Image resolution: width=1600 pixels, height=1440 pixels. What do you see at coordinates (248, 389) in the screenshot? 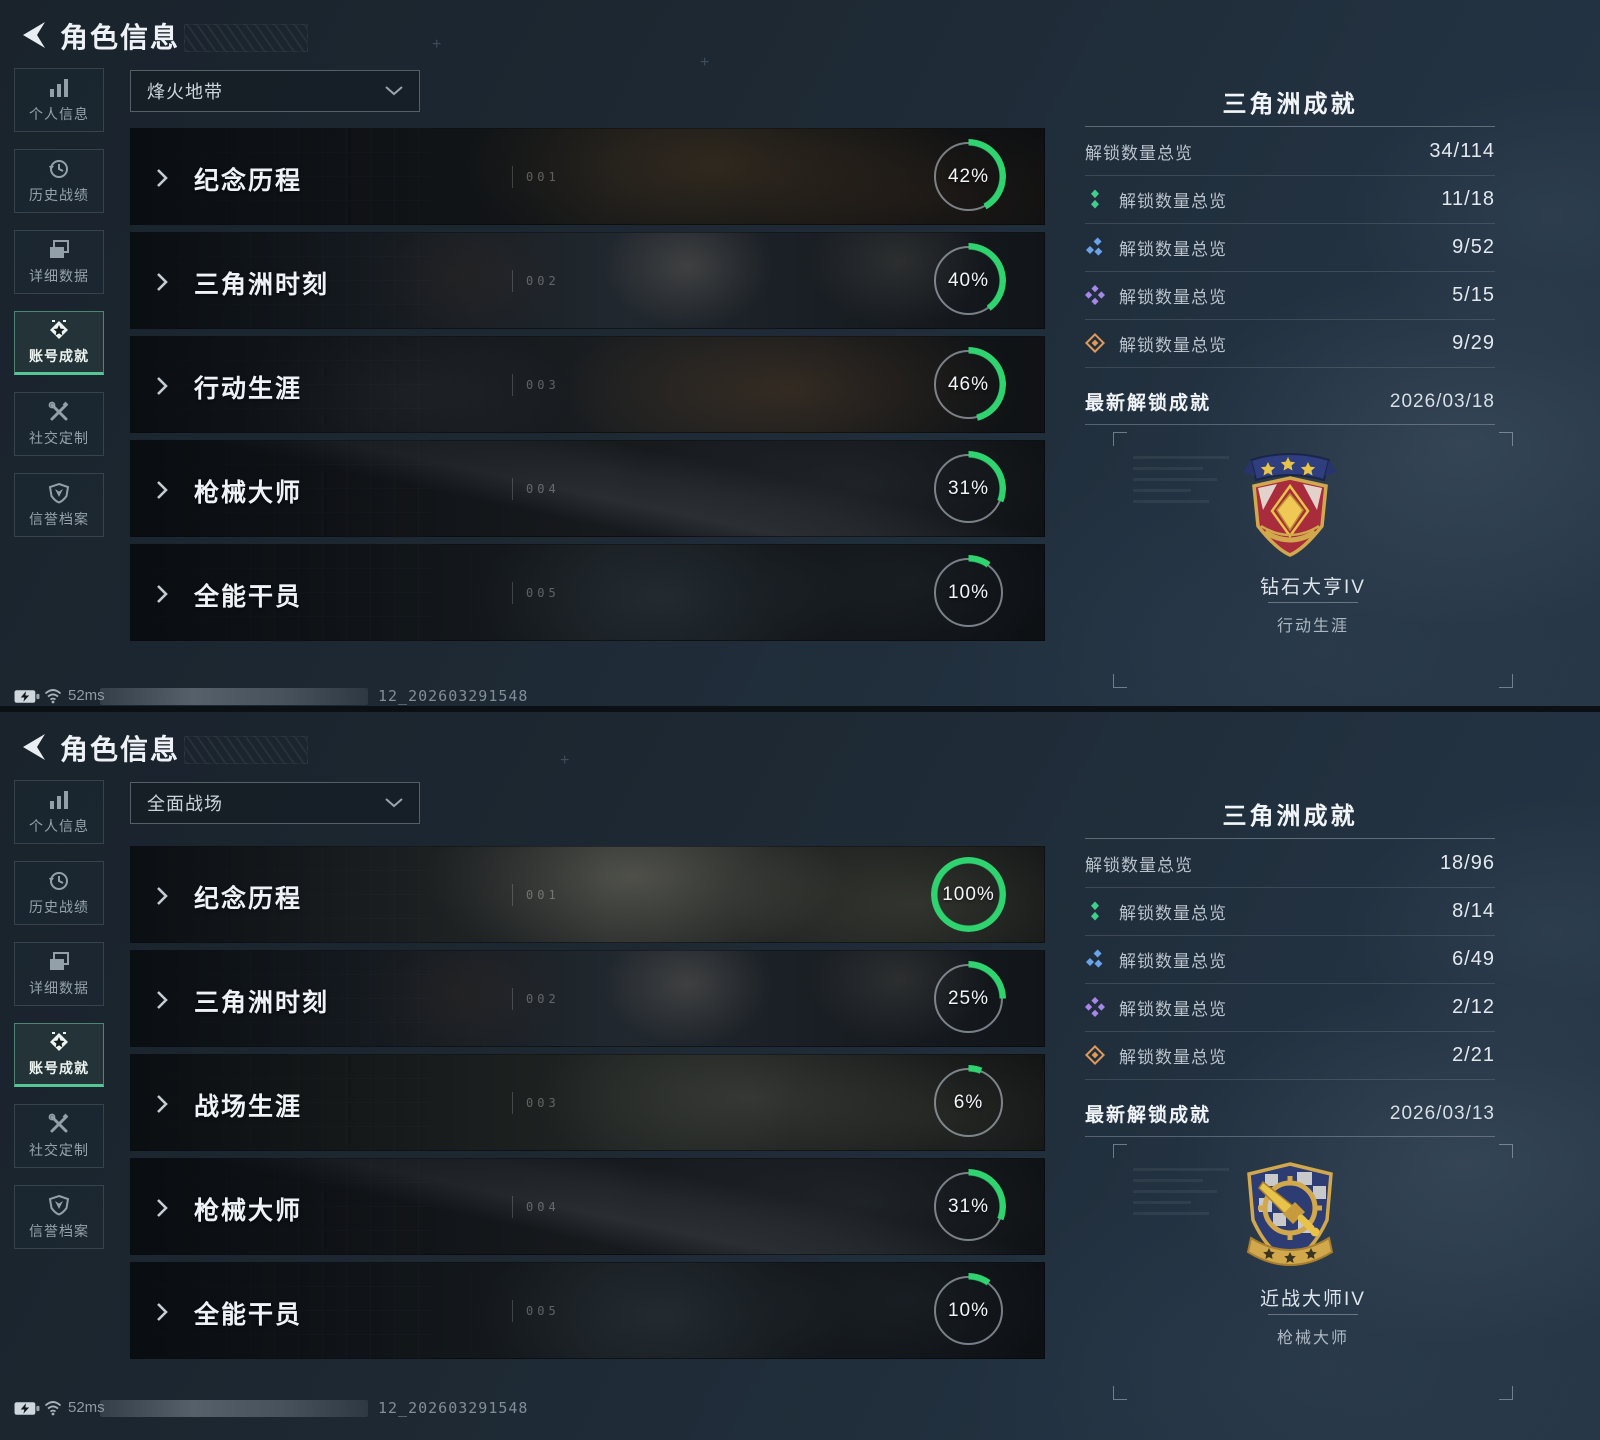
I see `category-label: 行动生涯` at bounding box center [248, 389].